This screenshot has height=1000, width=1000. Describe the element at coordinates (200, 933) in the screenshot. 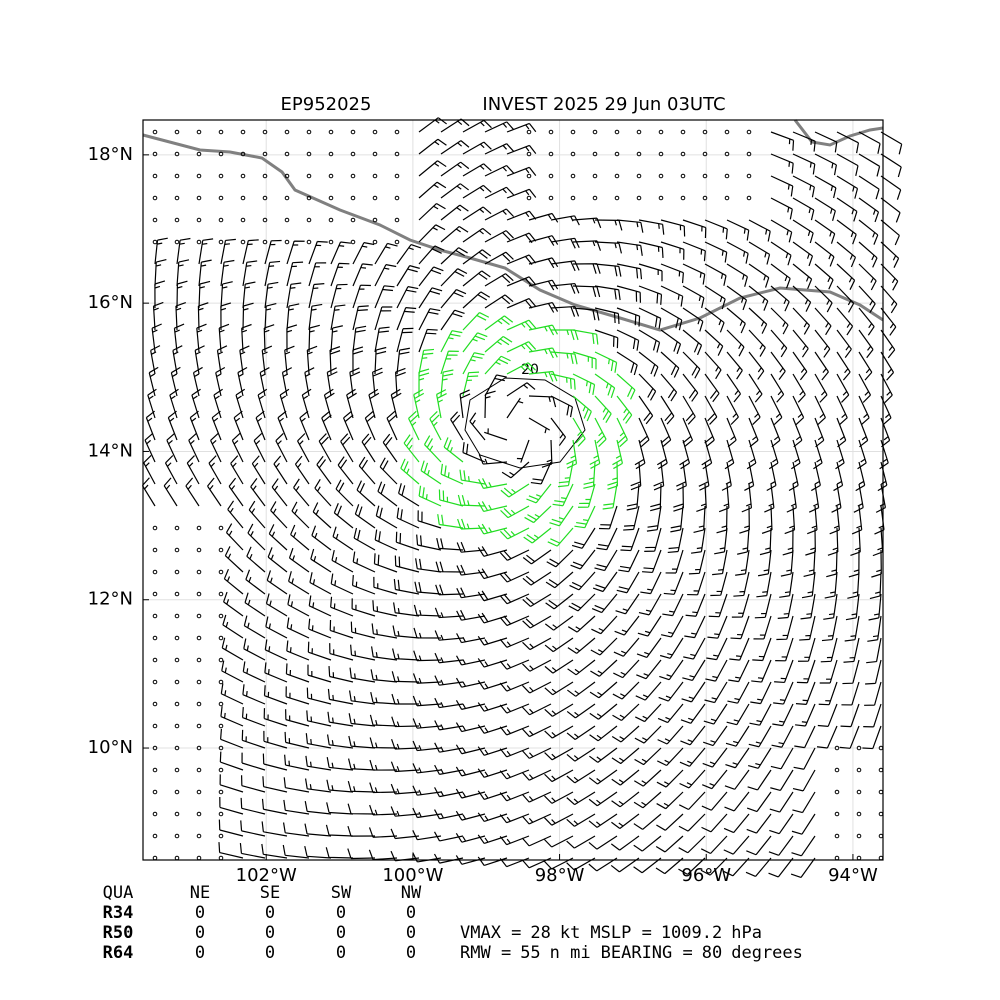

I see `table-cell: 0` at that location.